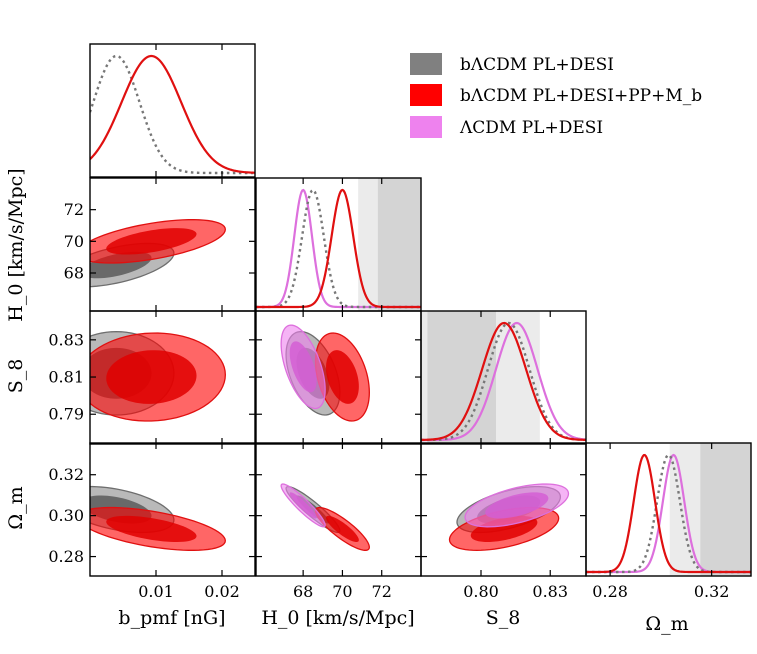 The width and height of the screenshot is (757, 654). What do you see at coordinates (303, 591) in the screenshot?
I see `x-tick-label-H0: 68` at bounding box center [303, 591].